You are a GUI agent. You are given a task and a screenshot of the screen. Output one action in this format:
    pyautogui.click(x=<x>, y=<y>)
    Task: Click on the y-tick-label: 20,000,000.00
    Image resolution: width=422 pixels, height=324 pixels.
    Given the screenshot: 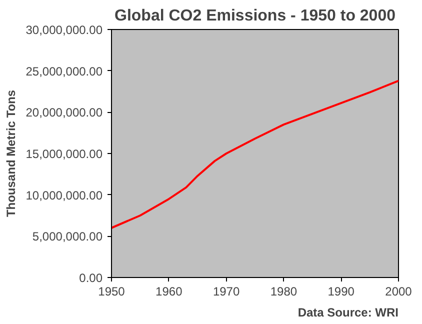 What is the action you would take?
    pyautogui.click(x=64, y=113)
    